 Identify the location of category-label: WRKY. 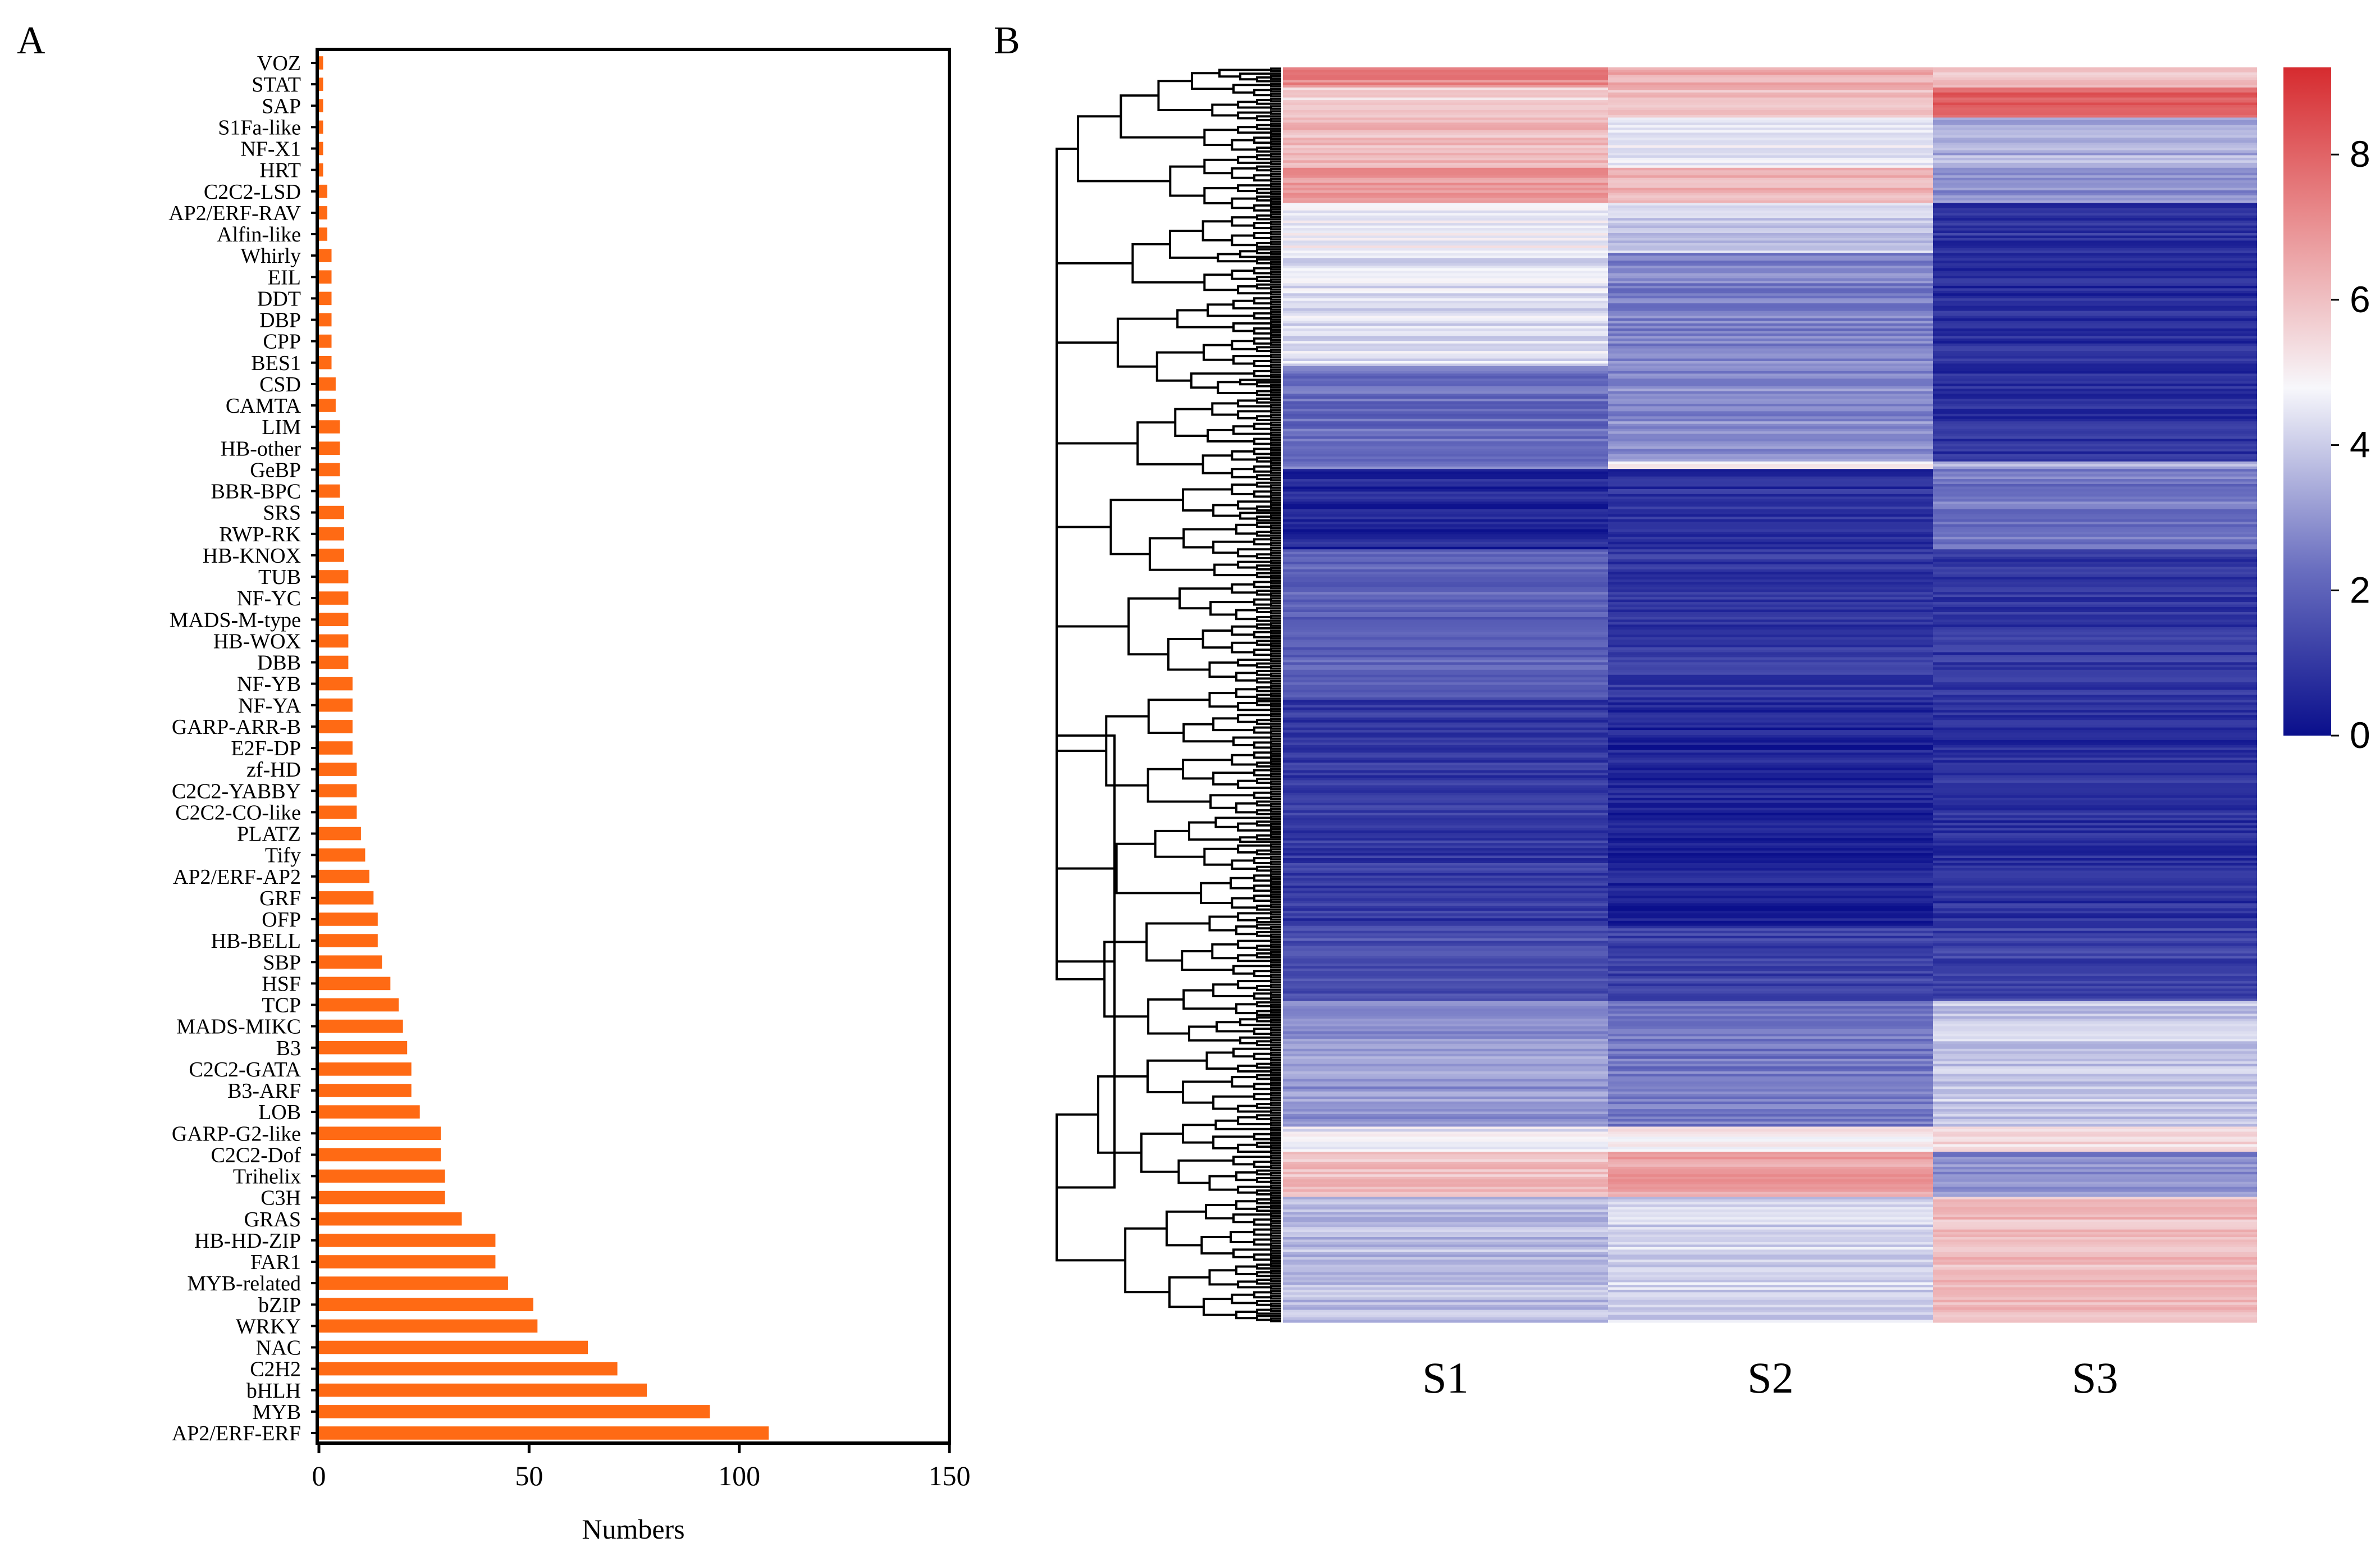
(268, 1326).